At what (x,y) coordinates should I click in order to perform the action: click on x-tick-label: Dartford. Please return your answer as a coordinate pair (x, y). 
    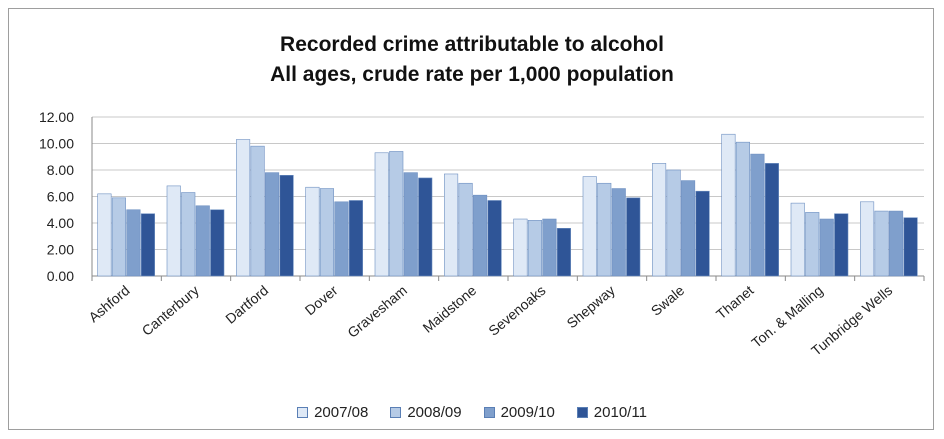
    Looking at the image, I should click on (246, 304).